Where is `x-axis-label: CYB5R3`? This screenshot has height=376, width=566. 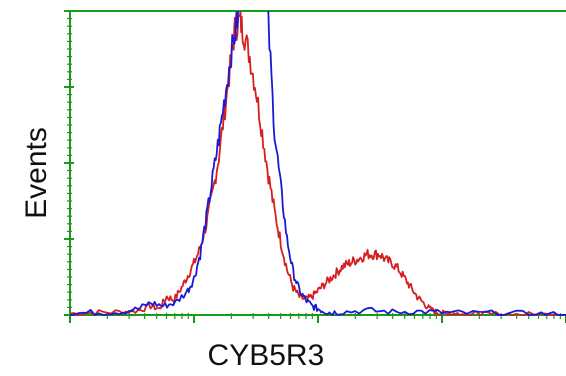
x-axis-label: CYB5R3 is located at coordinates (266, 355).